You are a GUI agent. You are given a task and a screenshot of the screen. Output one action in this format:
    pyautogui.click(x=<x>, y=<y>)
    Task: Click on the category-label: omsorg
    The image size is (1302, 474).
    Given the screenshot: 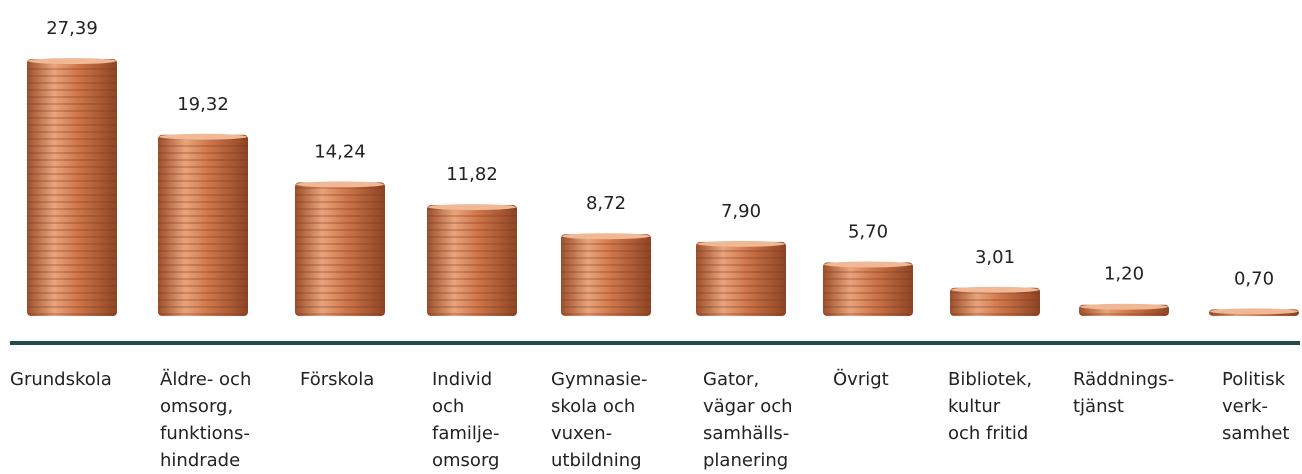 What is the action you would take?
    pyautogui.click(x=465, y=460)
    